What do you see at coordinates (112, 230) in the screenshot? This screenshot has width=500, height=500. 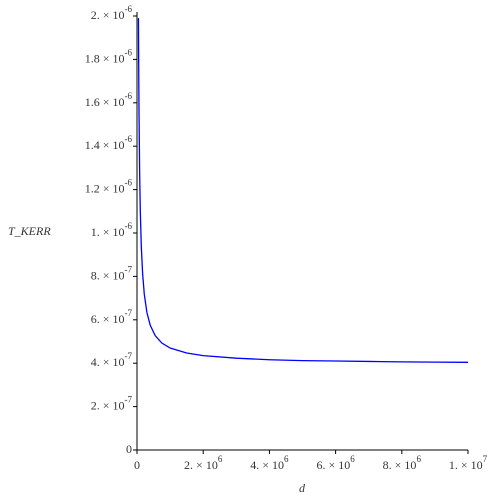 I see `y-tick-label: 1. × 10-6` at bounding box center [112, 230].